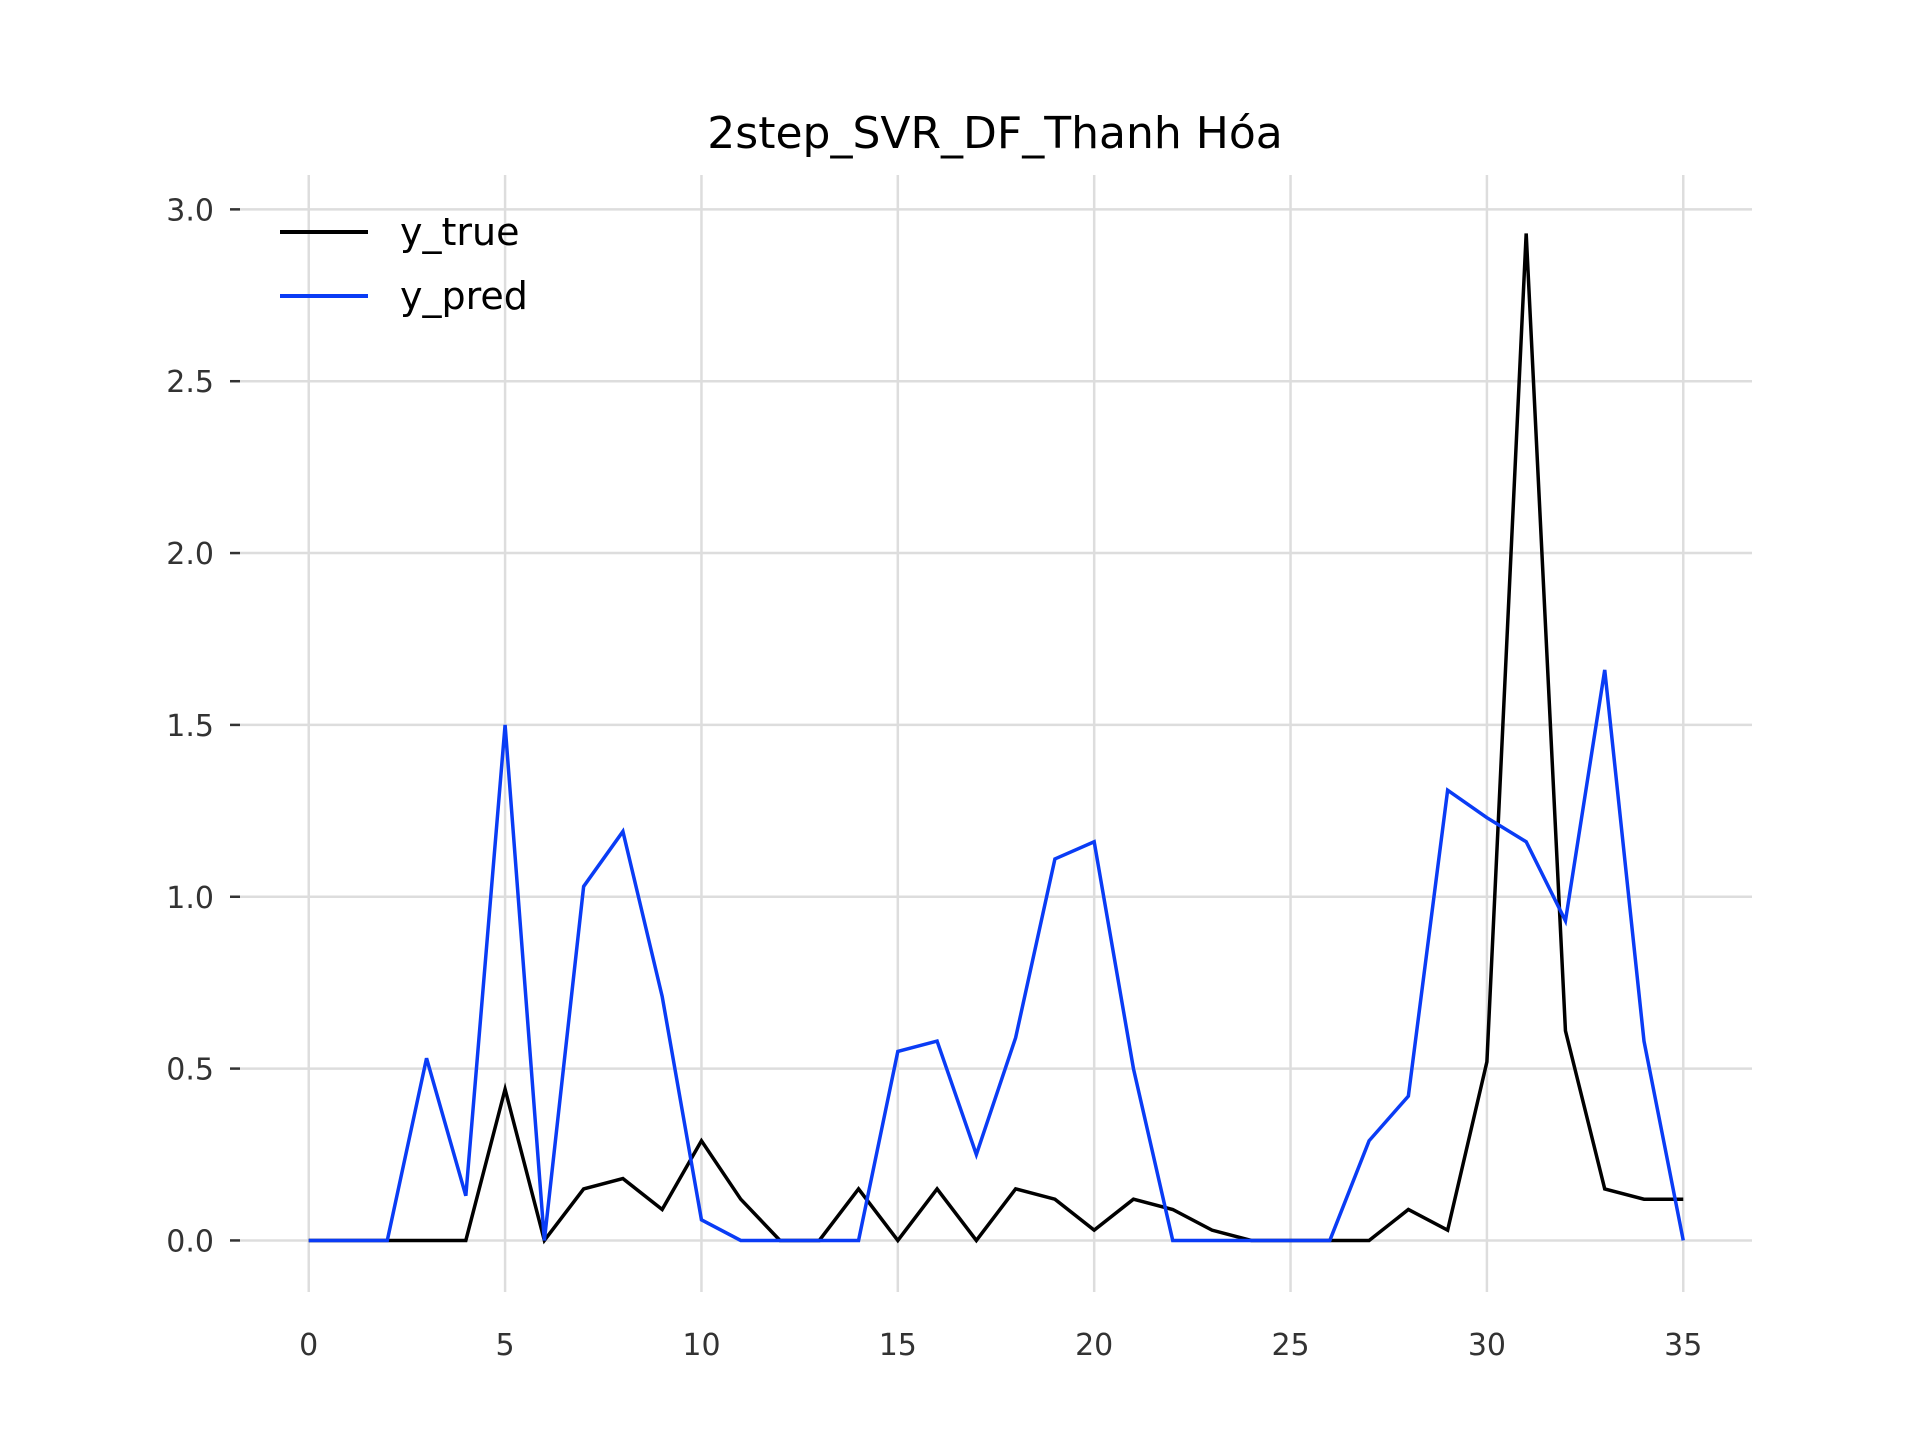 Image resolution: width=1920 pixels, height=1440 pixels. I want to click on legend-label-y-true: y_true, so click(459, 232).